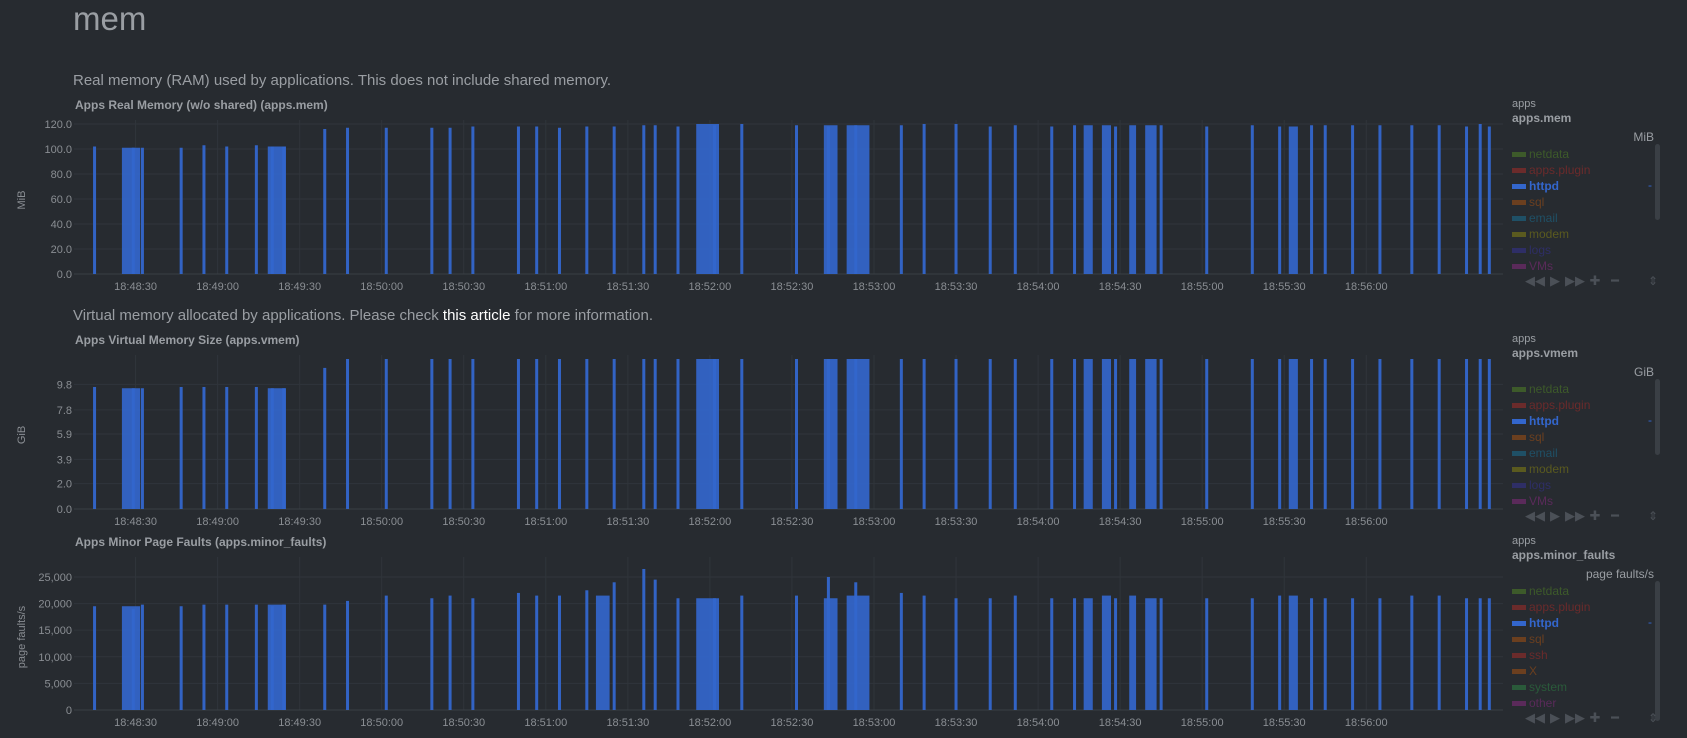 Image resolution: width=1687 pixels, height=738 pixels. Describe the element at coordinates (217, 522) in the screenshot. I see `x-tick-label: 18:49:00` at that location.